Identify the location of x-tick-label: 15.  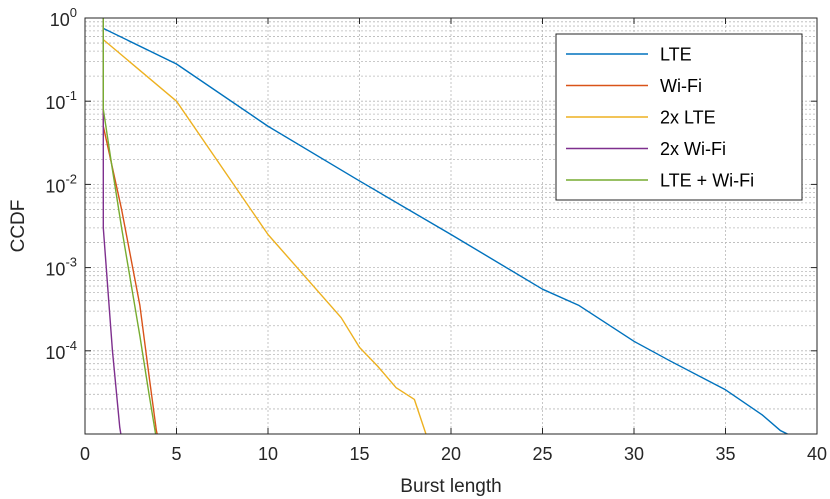
(359, 454).